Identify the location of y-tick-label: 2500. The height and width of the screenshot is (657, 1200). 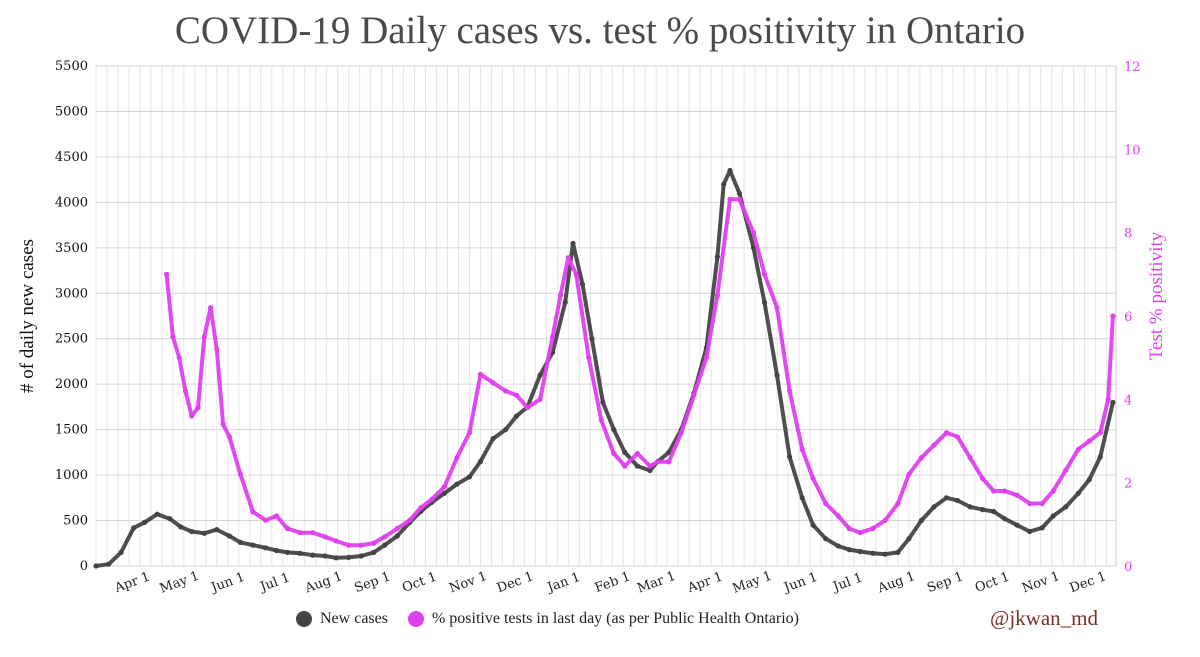
(71, 339).